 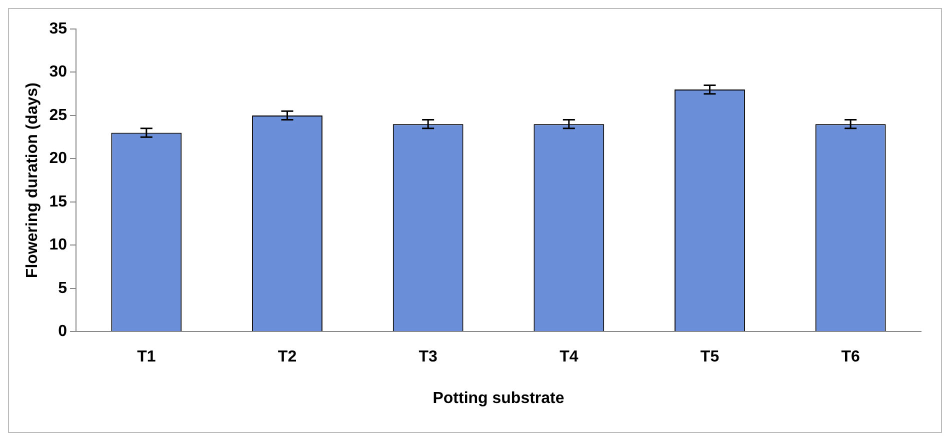 I want to click on x-tick-label: T4, so click(x=569, y=357).